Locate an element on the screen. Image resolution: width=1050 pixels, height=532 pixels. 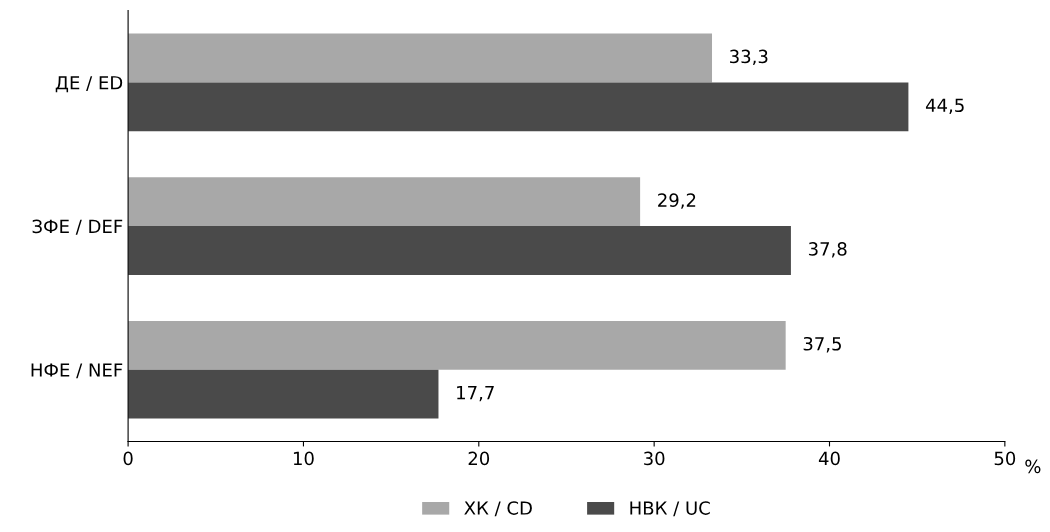
x-tick-label: 40 is located at coordinates (829, 458).